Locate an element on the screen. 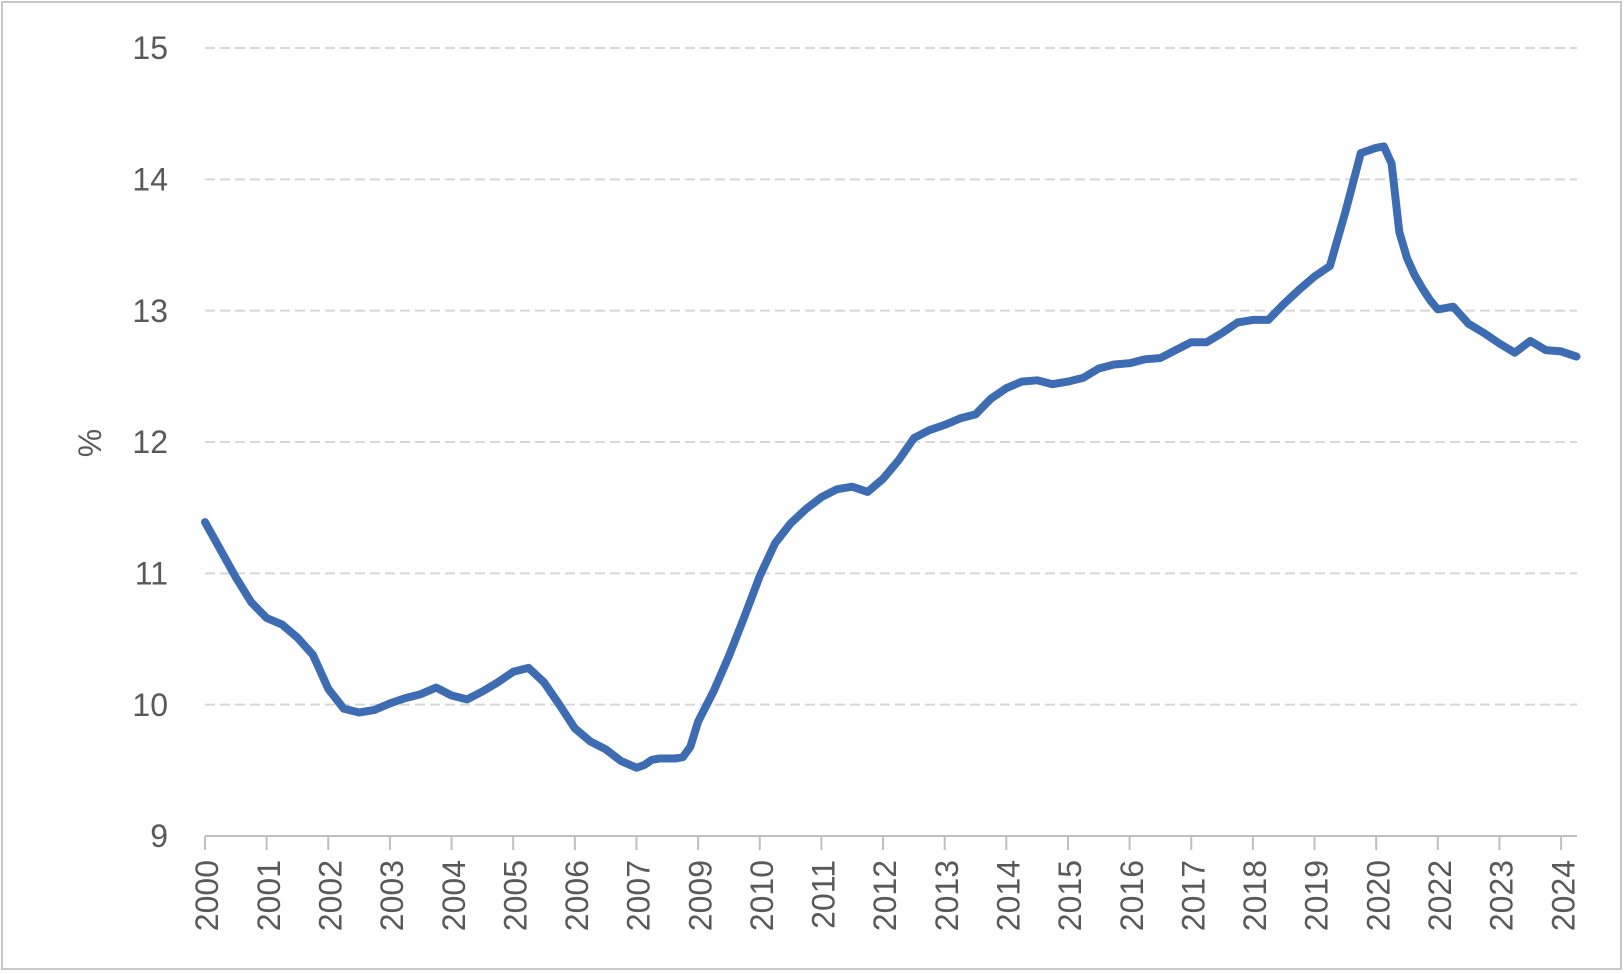 This screenshot has height=974, width=1624. x-tick-label-2013: 2013 is located at coordinates (947, 895).